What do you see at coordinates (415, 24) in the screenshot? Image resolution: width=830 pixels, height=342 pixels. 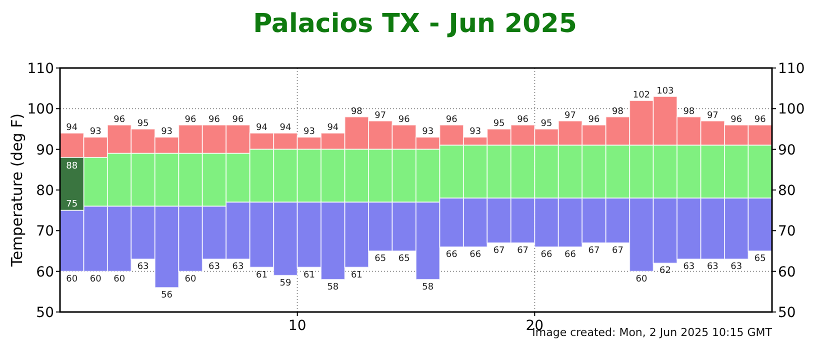 I see `chart-title: Palacios TX - Jun 2025` at bounding box center [415, 24].